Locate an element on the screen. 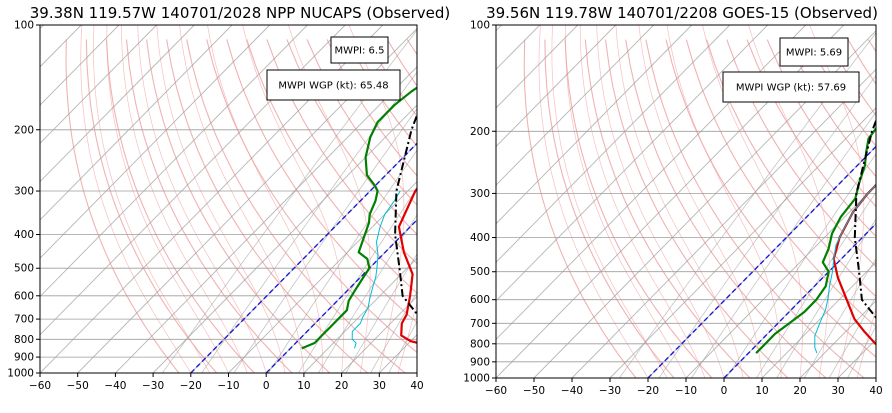 This screenshot has height=413, width=892. x-tick-label: −40 is located at coordinates (115, 386).